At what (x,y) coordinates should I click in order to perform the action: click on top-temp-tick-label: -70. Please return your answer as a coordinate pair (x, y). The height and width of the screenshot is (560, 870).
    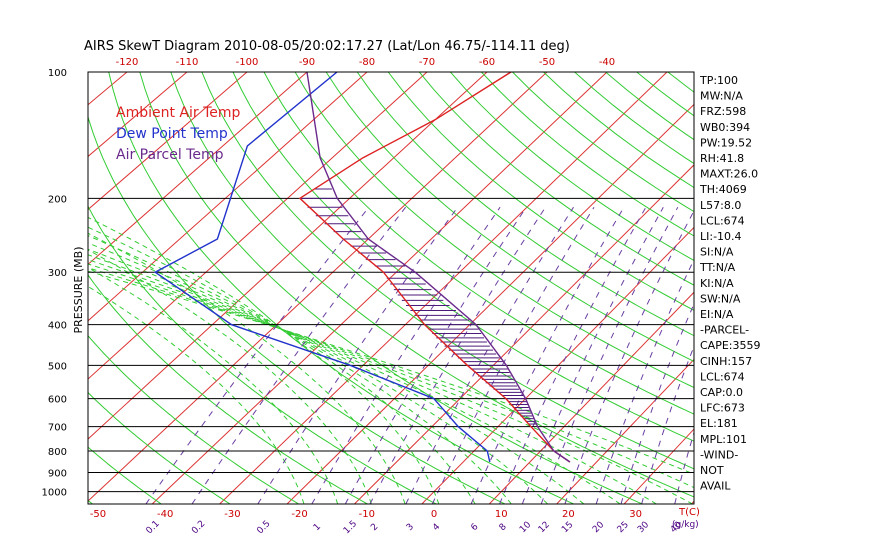
    Looking at the image, I should click on (427, 62).